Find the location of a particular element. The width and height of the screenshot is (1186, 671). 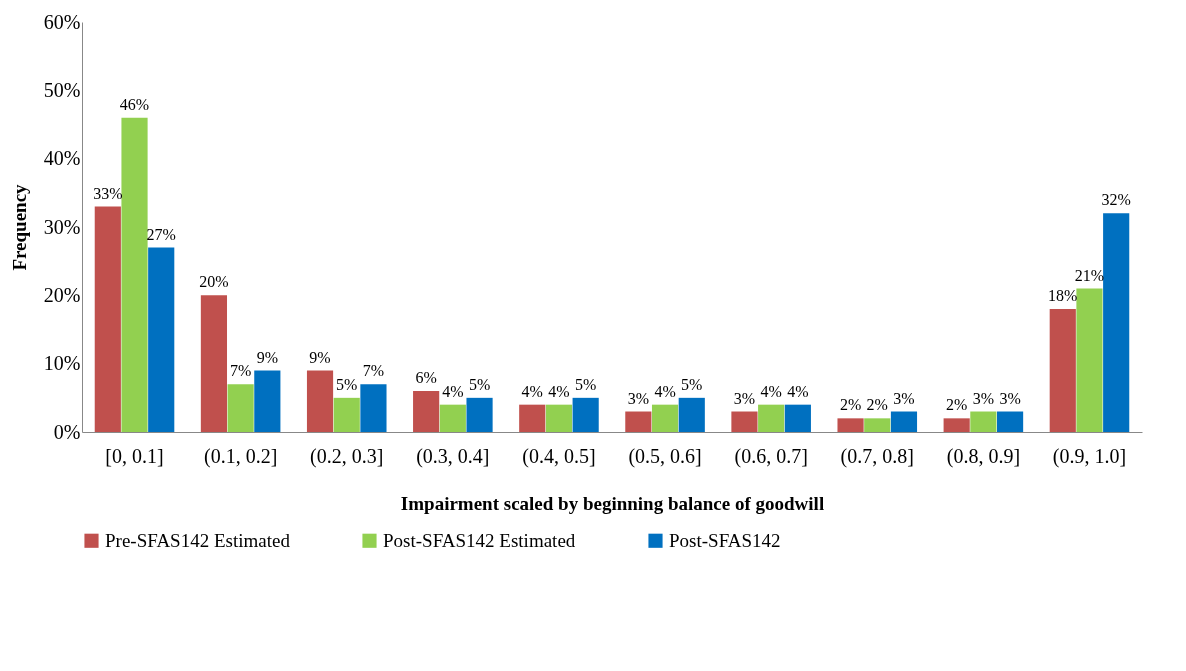

y-tick-label: 0% is located at coordinates (67, 431).